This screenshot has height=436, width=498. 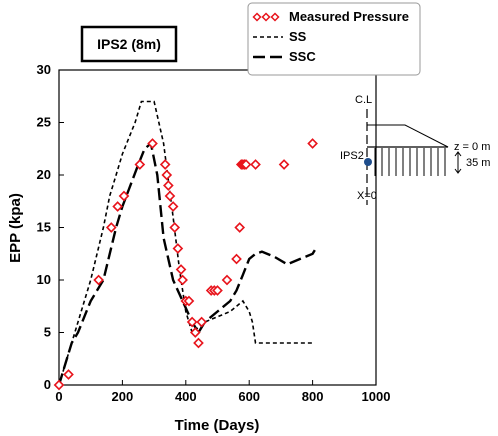 What do you see at coordinates (376, 396) in the screenshot?
I see `x-tick-label: 1000` at bounding box center [376, 396].